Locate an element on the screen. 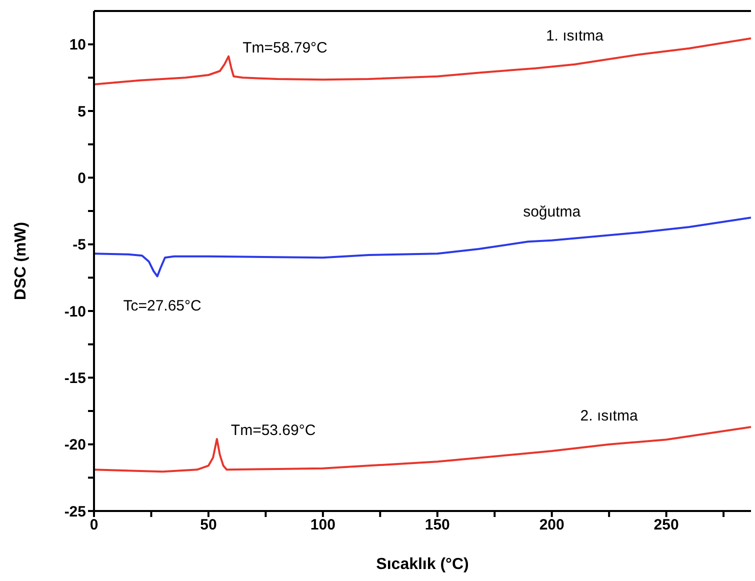 Image resolution: width=755 pixels, height=581 pixels. y-tick-label: 10 is located at coordinates (77, 45).